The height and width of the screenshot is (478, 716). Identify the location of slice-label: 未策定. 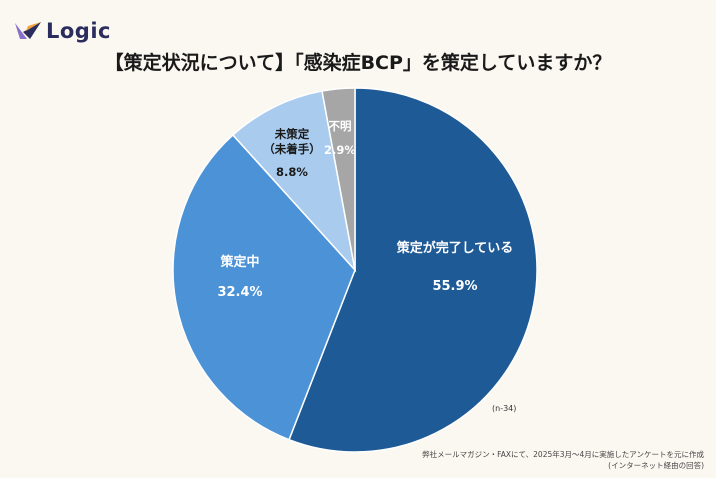
(292, 134).